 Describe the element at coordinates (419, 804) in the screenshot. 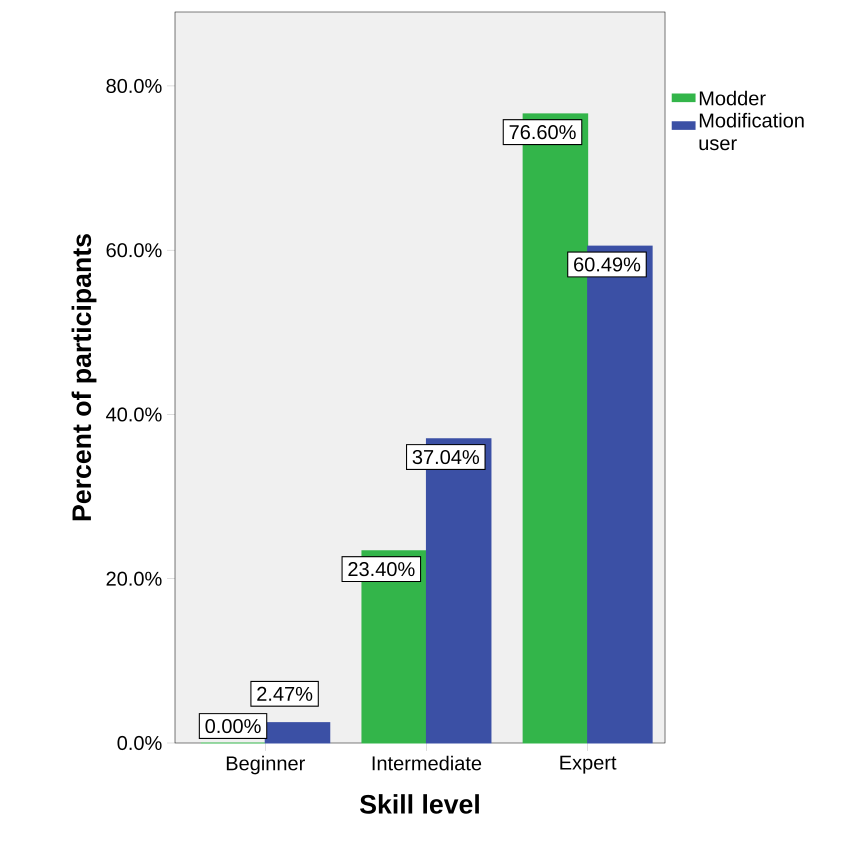

I see `x-axis-title: Skill level` at that location.